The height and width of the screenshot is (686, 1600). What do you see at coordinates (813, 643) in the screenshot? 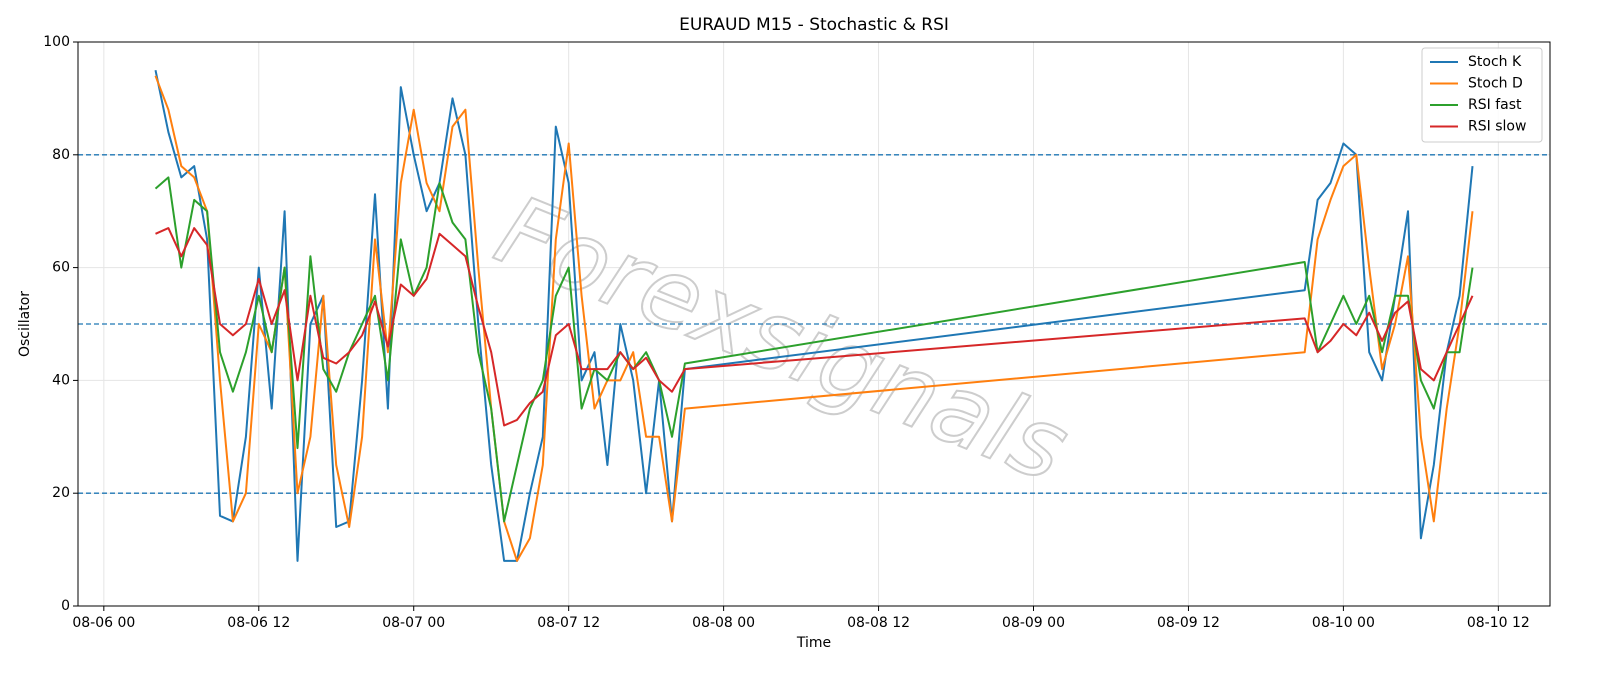
I see `x-axis-label: Time` at bounding box center [813, 643].